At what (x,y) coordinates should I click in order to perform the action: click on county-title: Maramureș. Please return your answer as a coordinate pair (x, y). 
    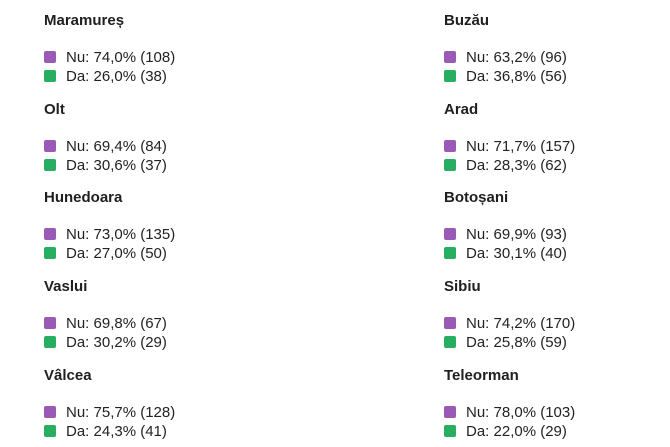
    Looking at the image, I should click on (84, 20).